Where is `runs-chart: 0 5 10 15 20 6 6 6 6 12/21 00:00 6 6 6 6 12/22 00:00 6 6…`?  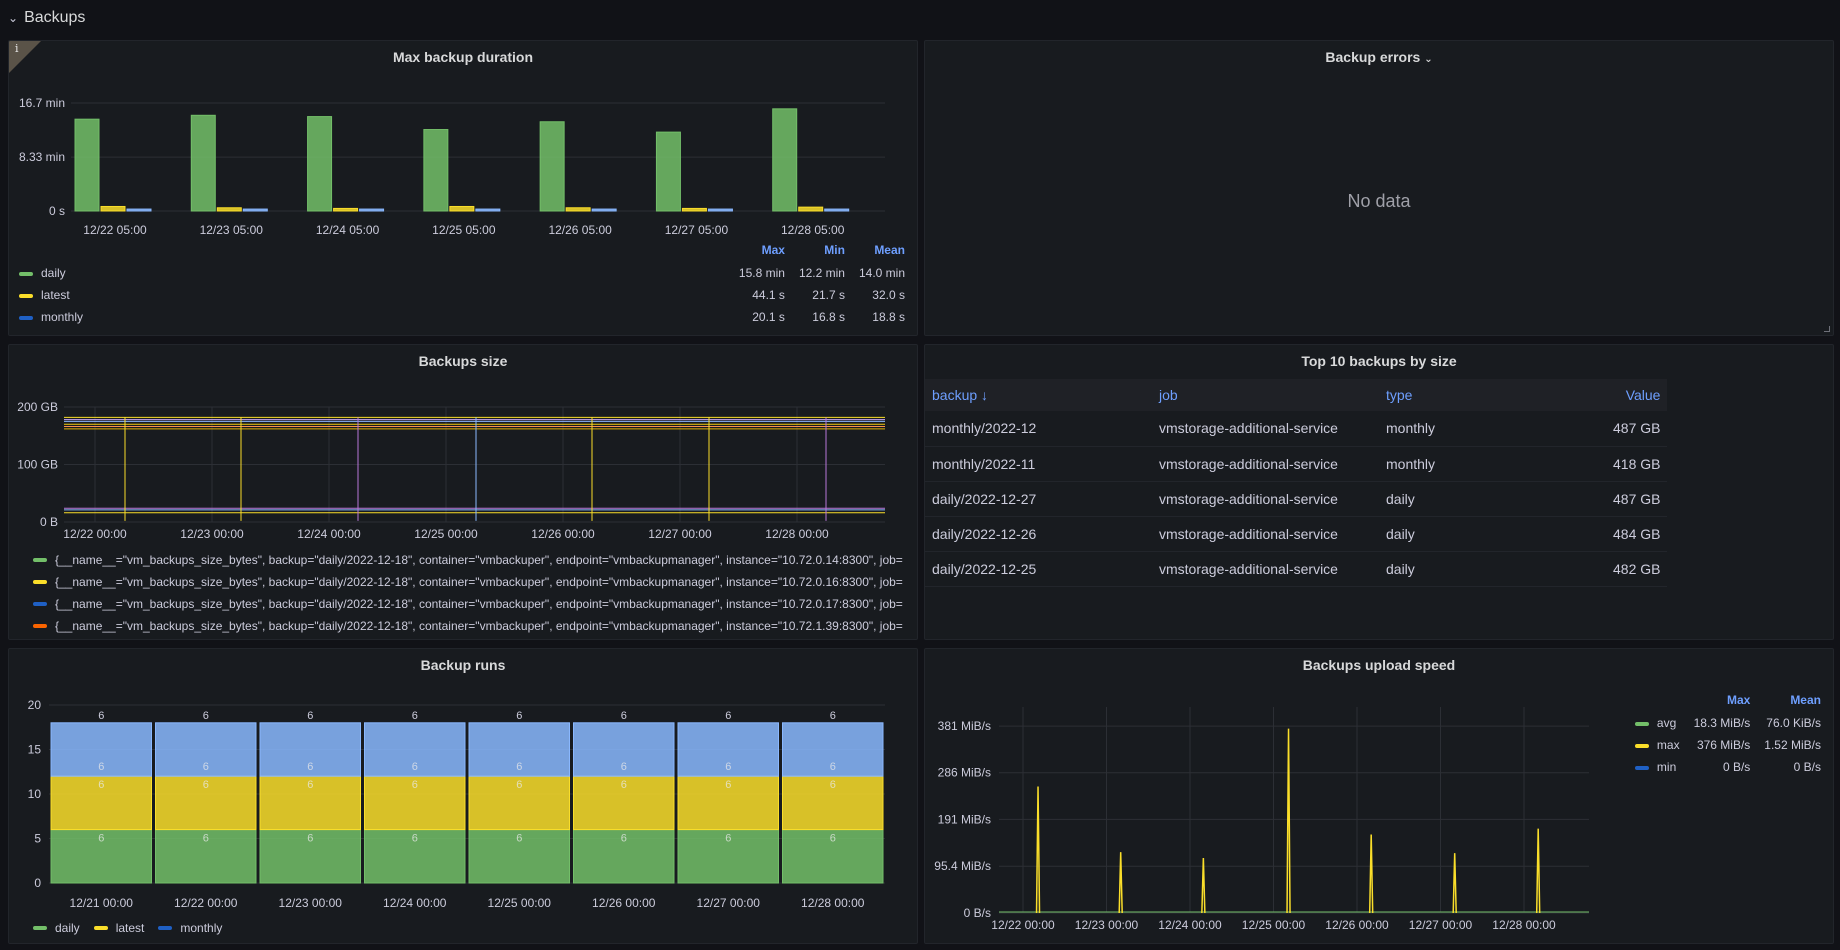
runs-chart: 0 5 10 15 20 6 6 6 6 12/21 00:00 6 6 6 6 12/22 00:00 6 6… is located at coordinates (456, 804).